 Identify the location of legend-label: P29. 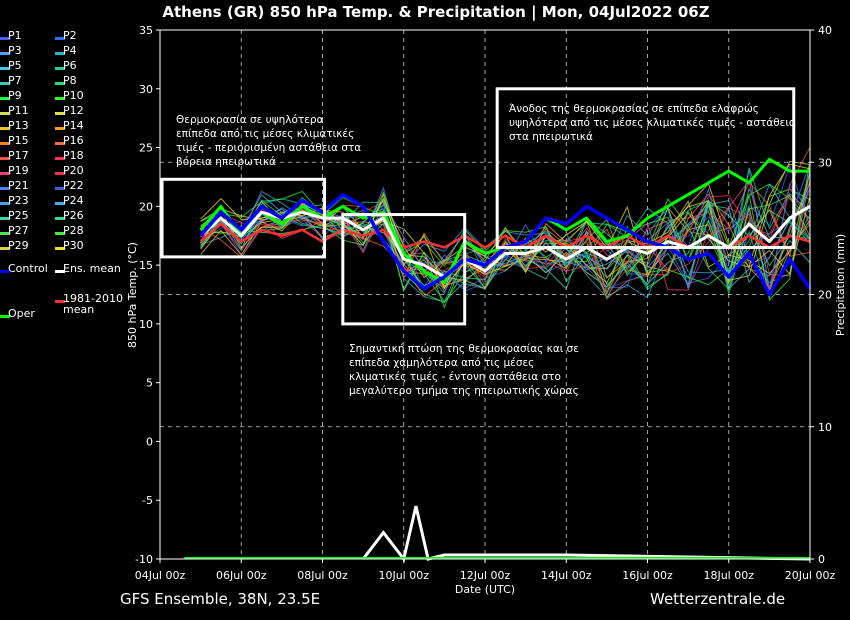
(18, 245).